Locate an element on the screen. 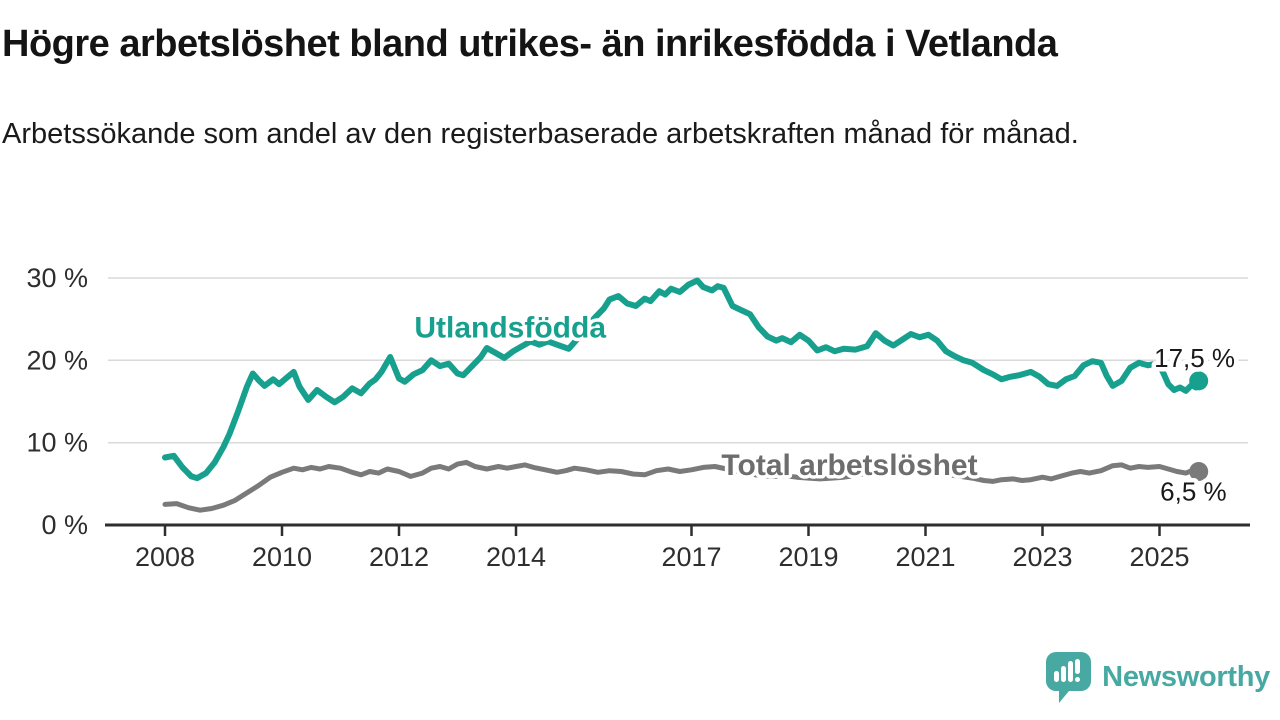 The width and height of the screenshot is (1280, 720). total-arbetsloshet-end-dot is located at coordinates (1199, 471).